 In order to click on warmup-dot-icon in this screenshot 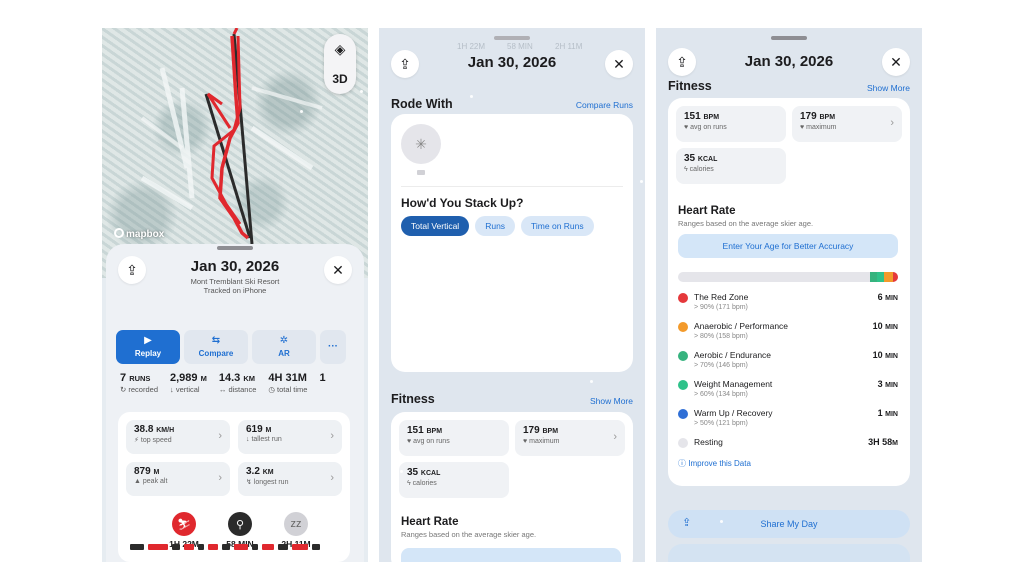, I will do `click(683, 414)`.